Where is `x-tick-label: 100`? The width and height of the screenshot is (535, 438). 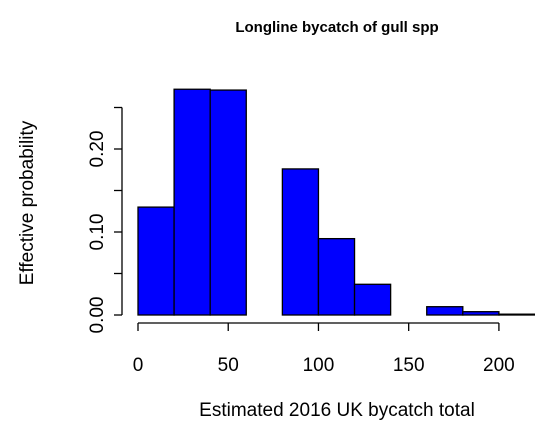 x-tick-label: 100 is located at coordinates (319, 365).